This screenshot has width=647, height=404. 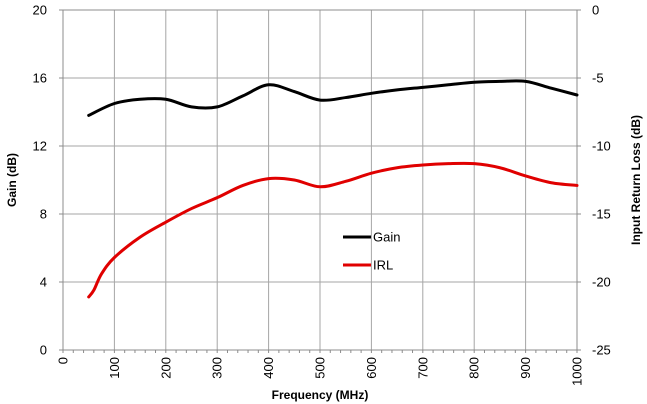 What do you see at coordinates (320, 368) in the screenshot?
I see `x-tick-label: 500` at bounding box center [320, 368].